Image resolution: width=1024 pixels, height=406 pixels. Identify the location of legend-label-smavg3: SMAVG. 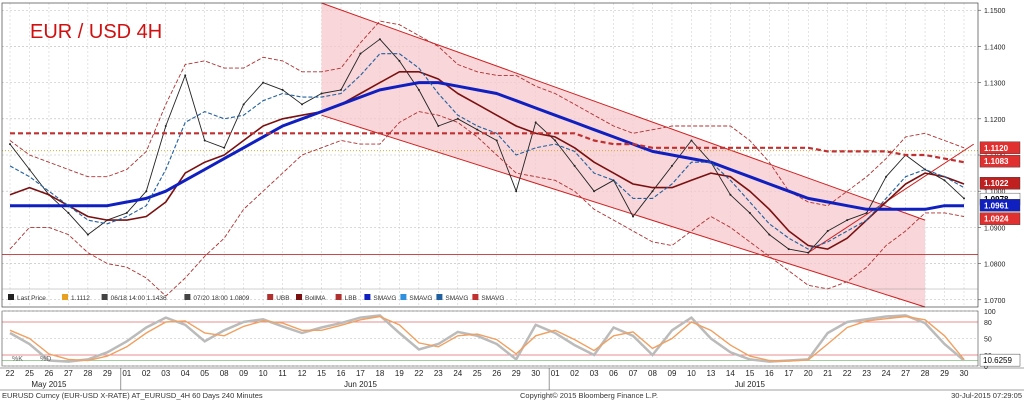
(456, 298).